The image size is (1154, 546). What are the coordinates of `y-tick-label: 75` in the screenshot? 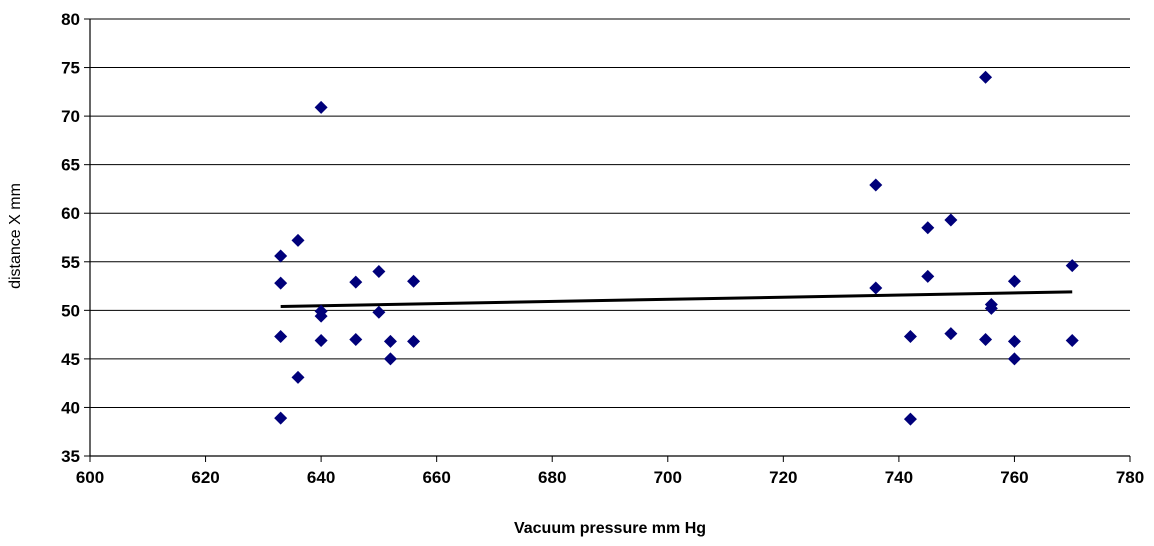 It's located at (70, 68).